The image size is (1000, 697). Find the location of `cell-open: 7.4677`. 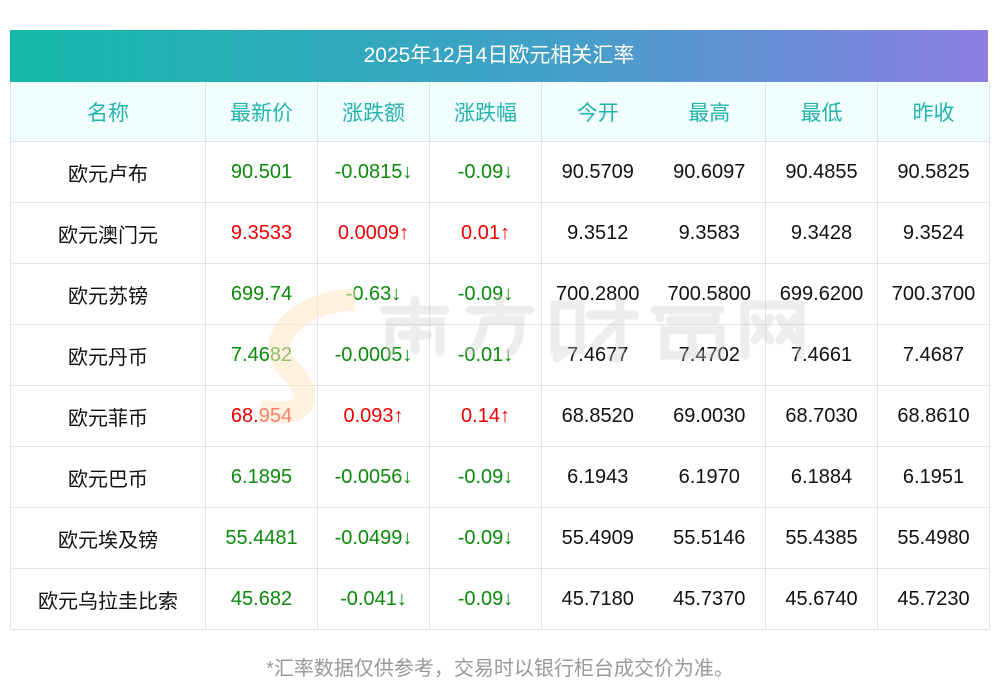

cell-open: 7.4677 is located at coordinates (597, 355).